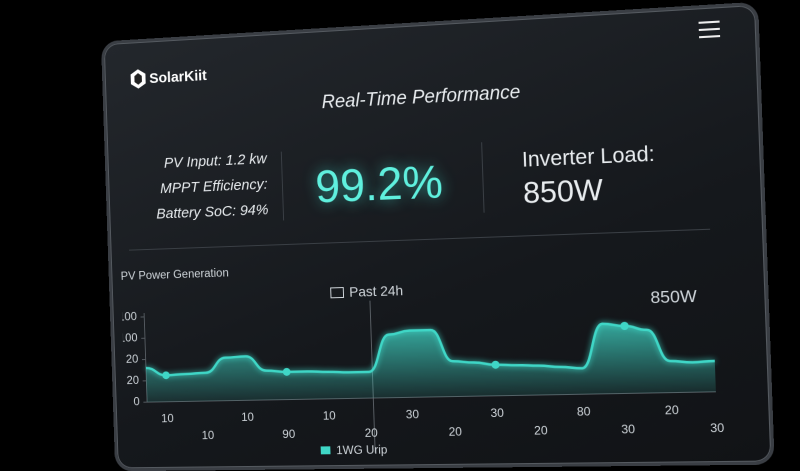  Describe the element at coordinates (337, 293) in the screenshot. I see `calendar-icon` at that location.